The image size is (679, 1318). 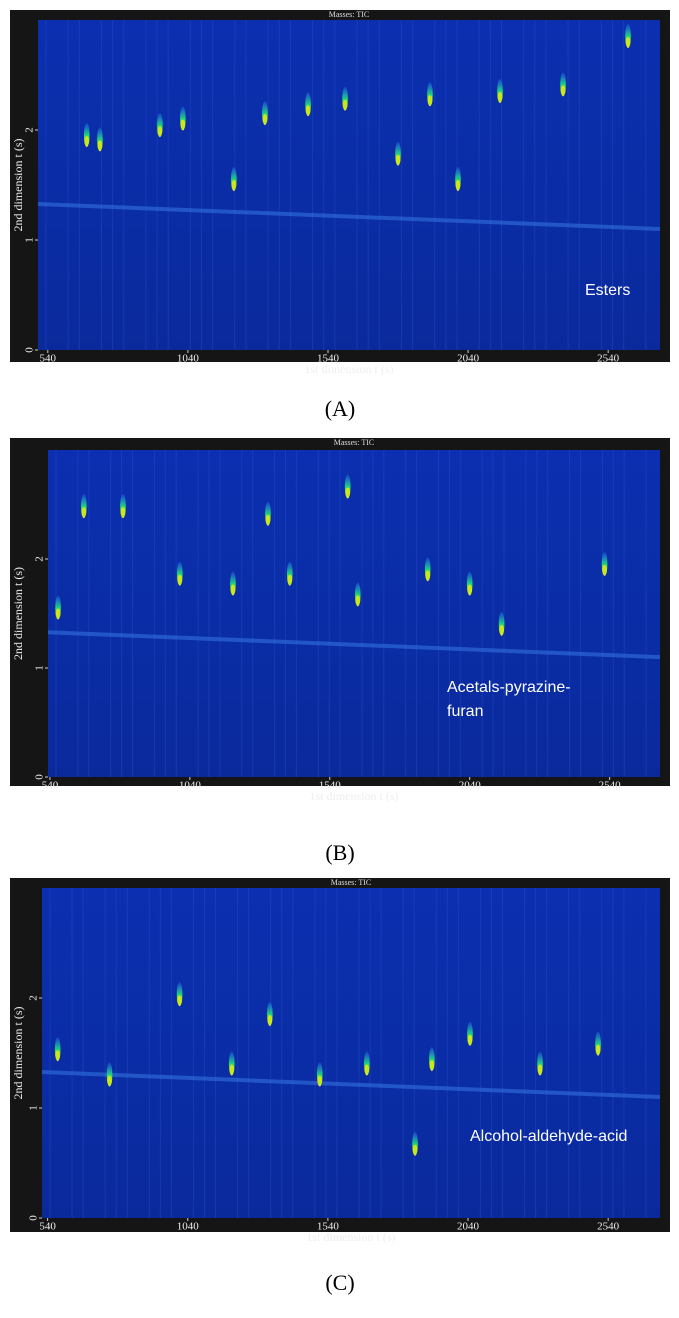 I want to click on annotation: Alcohol-aldehyde-acid, so click(x=548, y=1136).